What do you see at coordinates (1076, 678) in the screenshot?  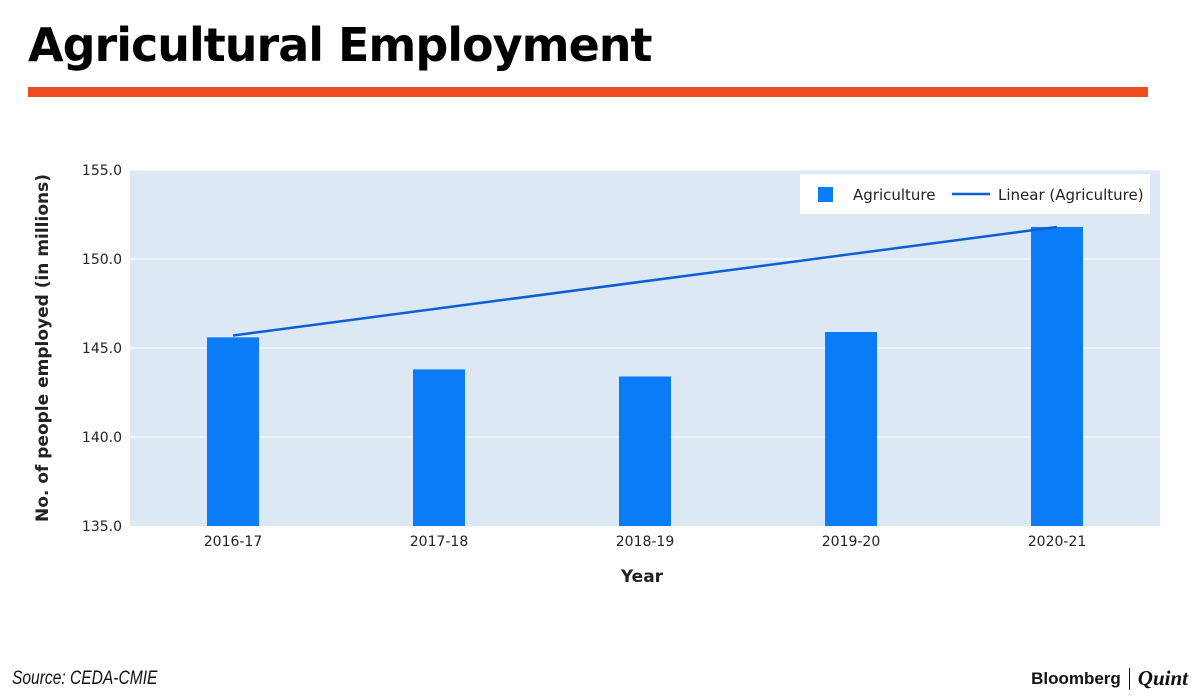 I see `brand-primary: Bloomberg` at bounding box center [1076, 678].